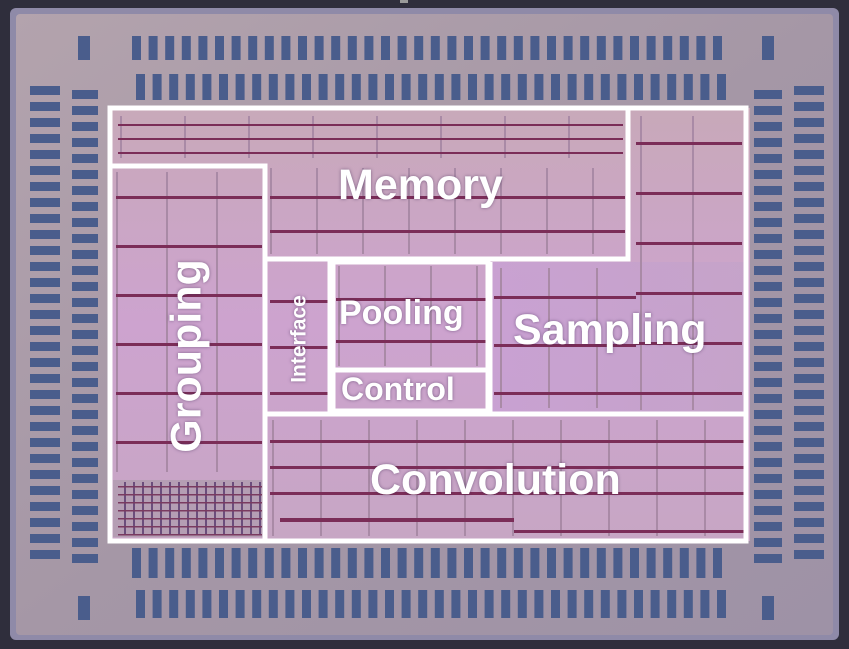  Describe the element at coordinates (448, 185) in the screenshot. I see `memory-outline` at that location.